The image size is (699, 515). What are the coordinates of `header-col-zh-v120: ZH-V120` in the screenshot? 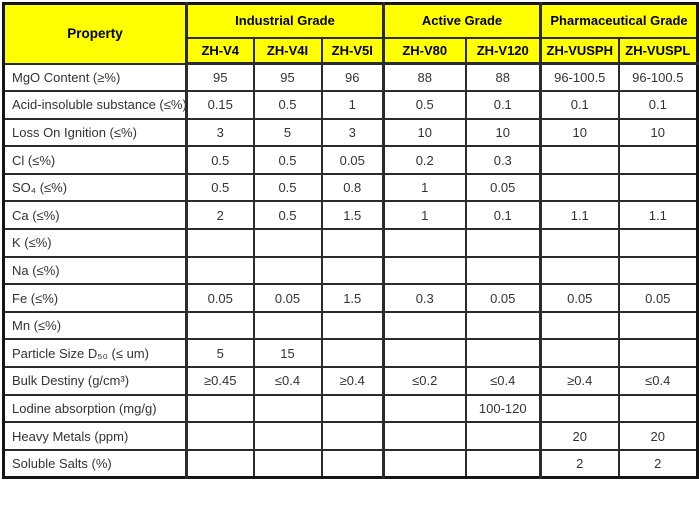 It's located at (503, 50).